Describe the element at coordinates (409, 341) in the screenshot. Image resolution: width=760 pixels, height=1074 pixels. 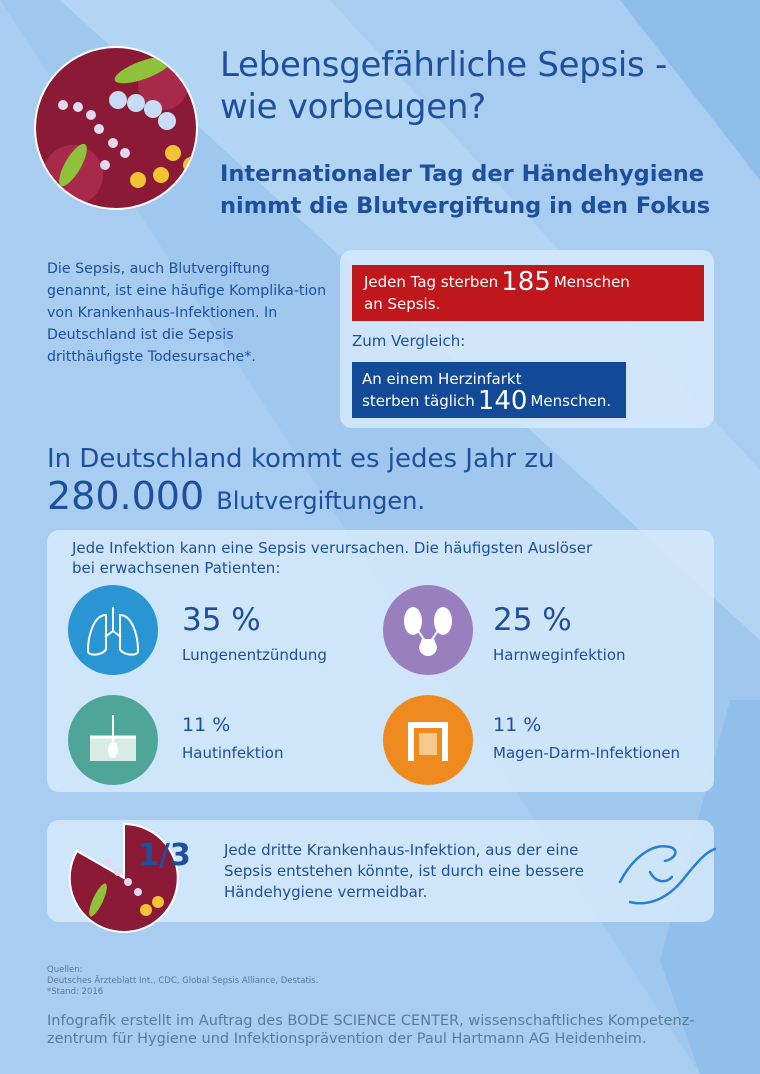
I see `comparison-label: Zum Vergleich:` at that location.